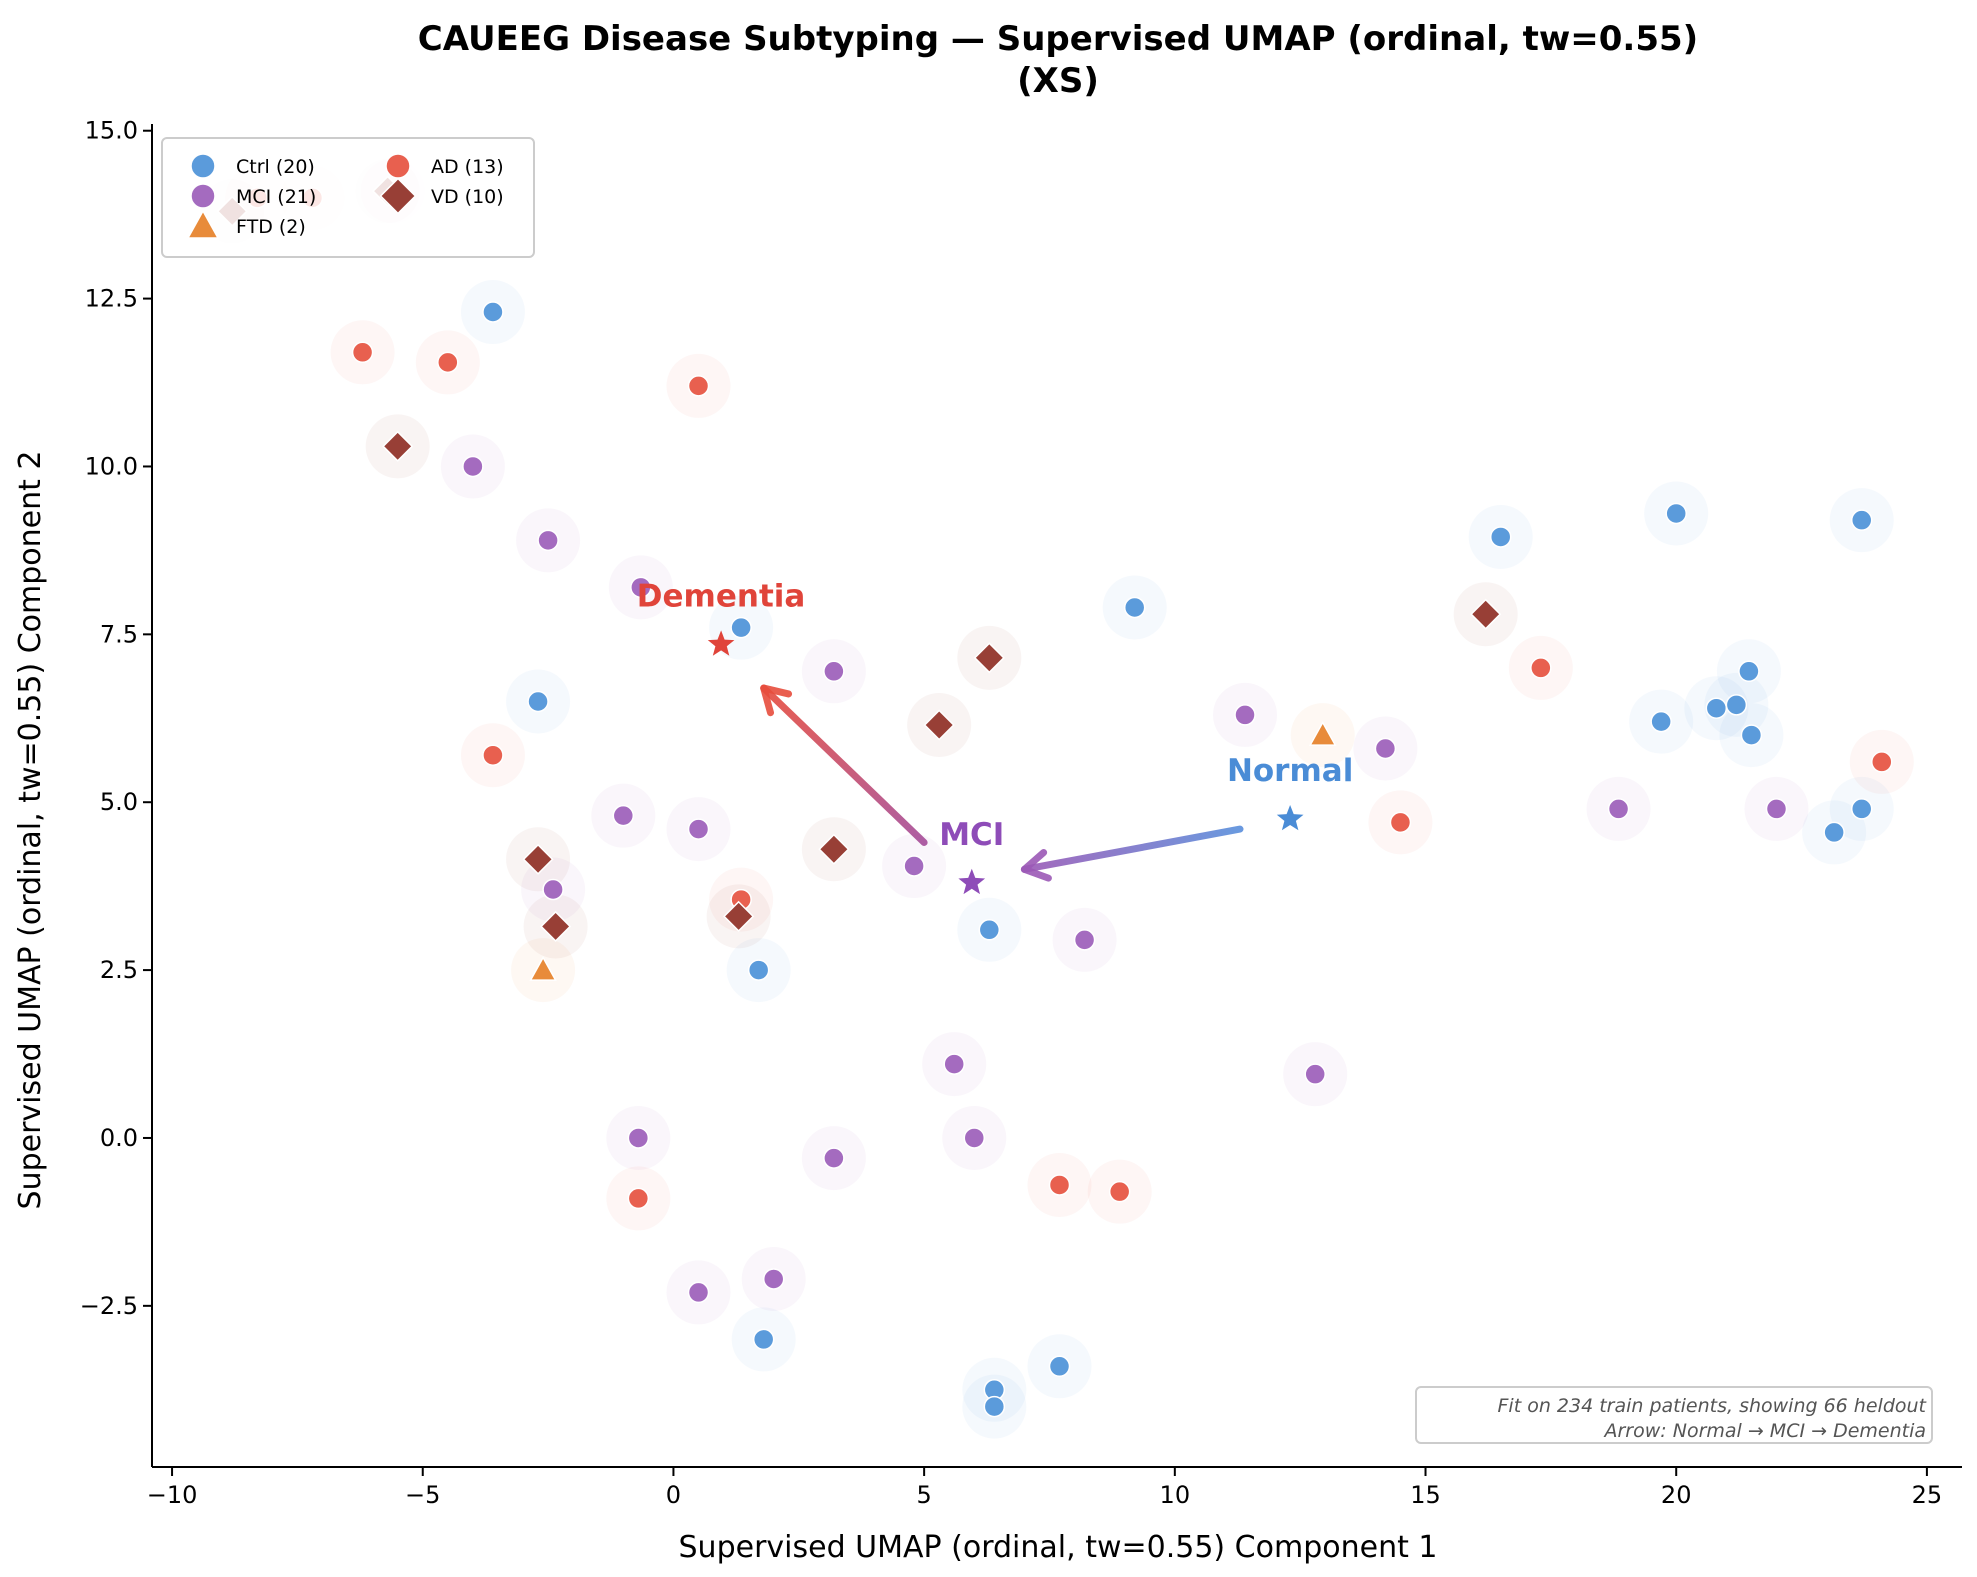  I want to click on legend-marker-ctrl, so click(203, 166).